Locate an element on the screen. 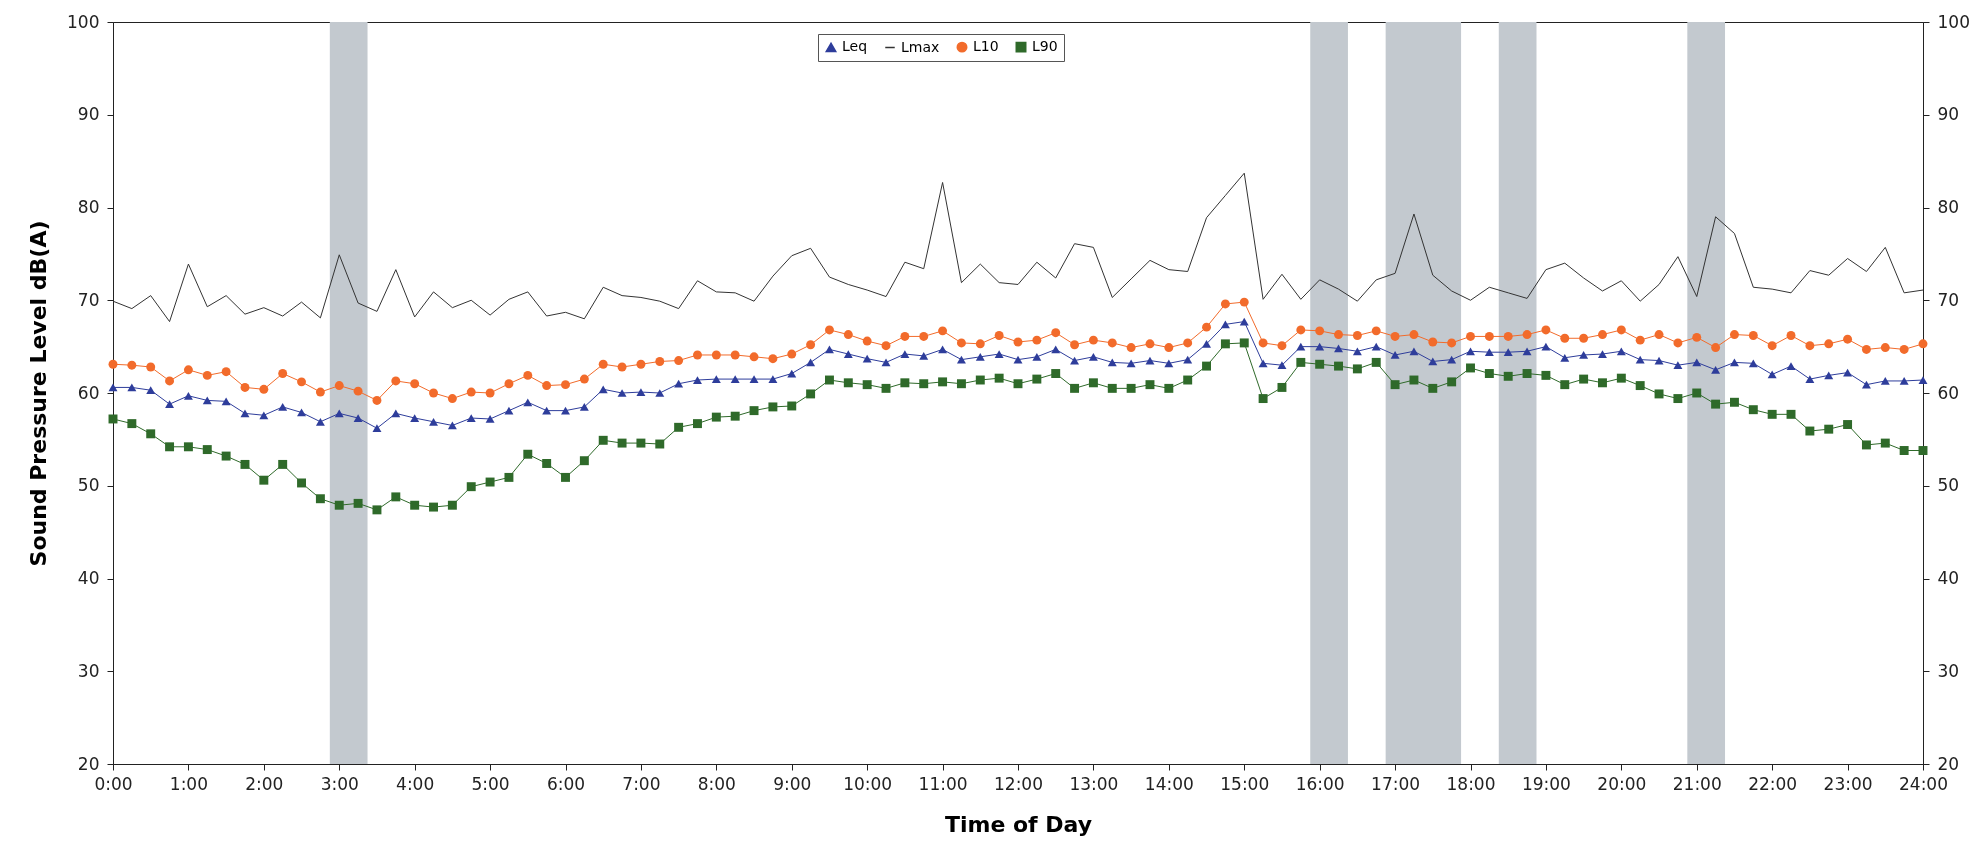 The image size is (1980, 853). x-tick-label: 23:00 is located at coordinates (1848, 783).